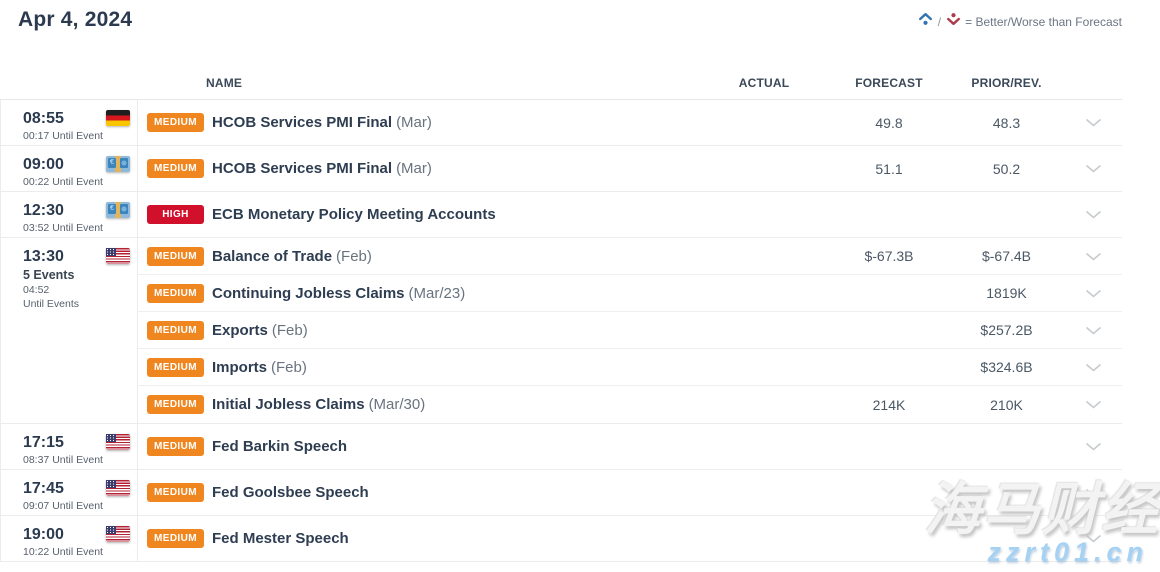 This screenshot has height=572, width=1160. I want to click on event-name: Balance of Trade (Feb), so click(292, 256).